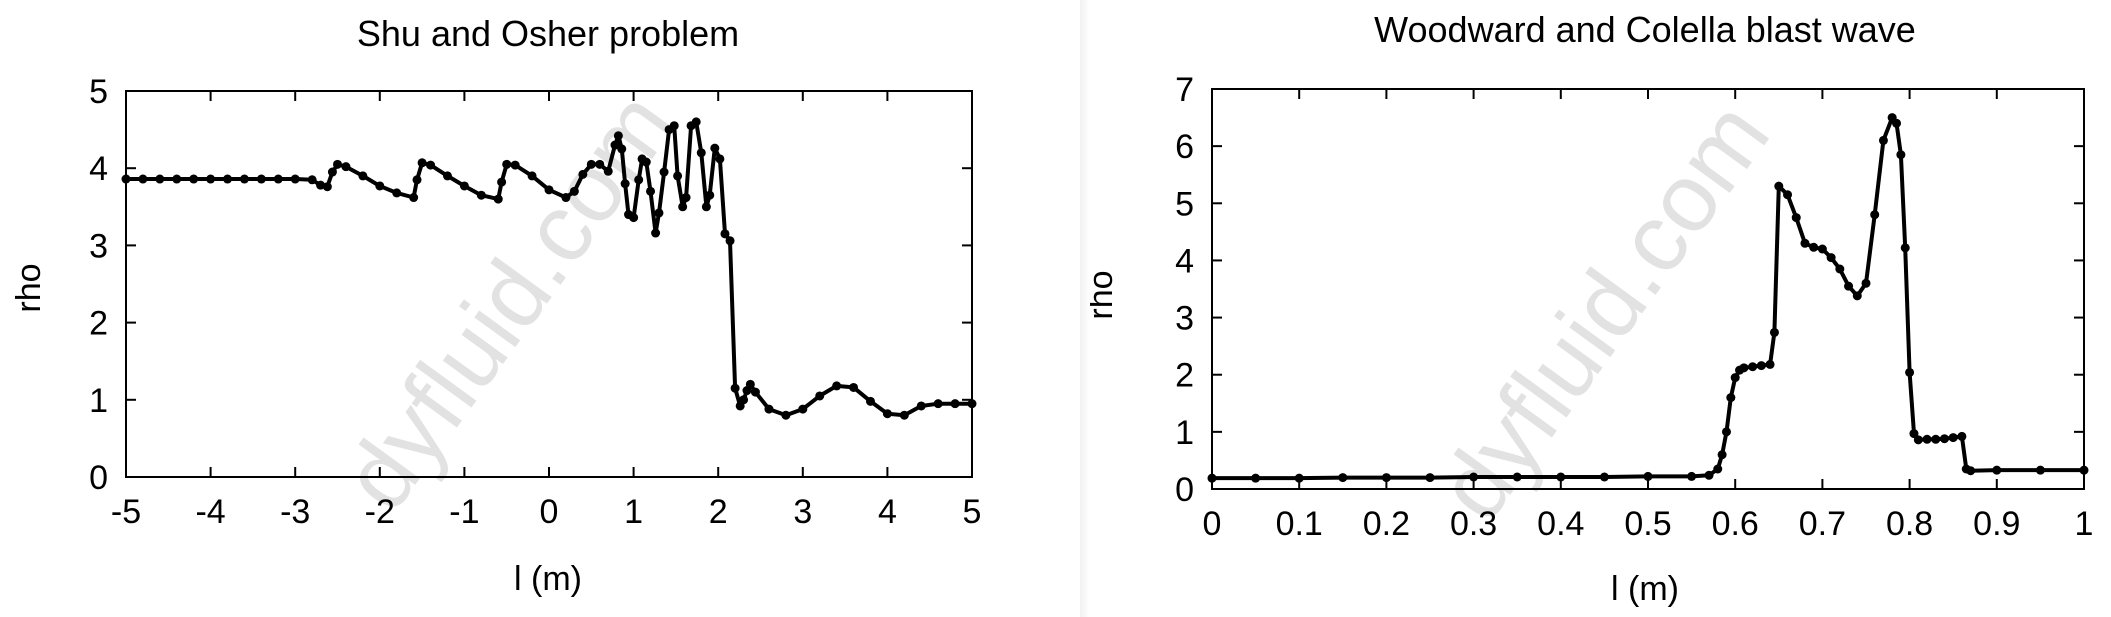 This screenshot has height=617, width=2111. Describe the element at coordinates (1299, 524) in the screenshot. I see `x-tick-label: 0.1` at that location.